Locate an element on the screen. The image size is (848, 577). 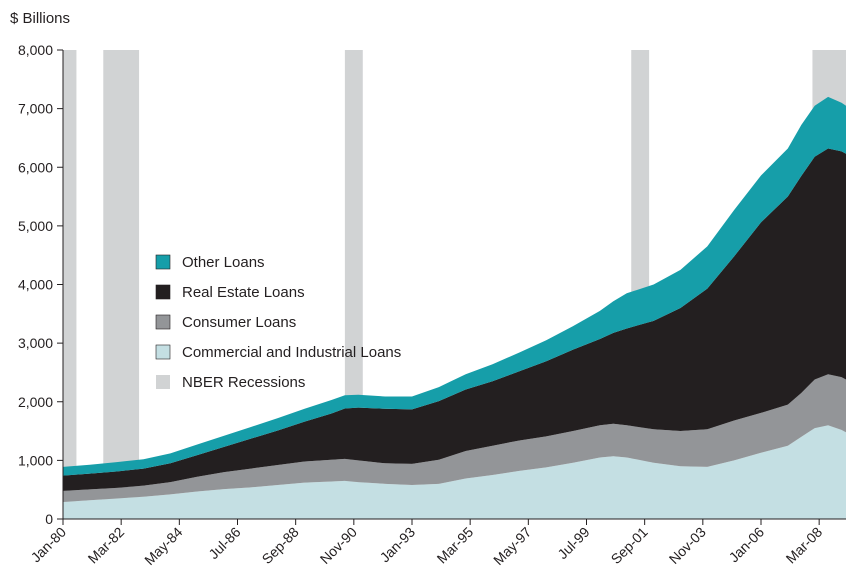
y-tick-label: 5,000 is located at coordinates (35, 226).